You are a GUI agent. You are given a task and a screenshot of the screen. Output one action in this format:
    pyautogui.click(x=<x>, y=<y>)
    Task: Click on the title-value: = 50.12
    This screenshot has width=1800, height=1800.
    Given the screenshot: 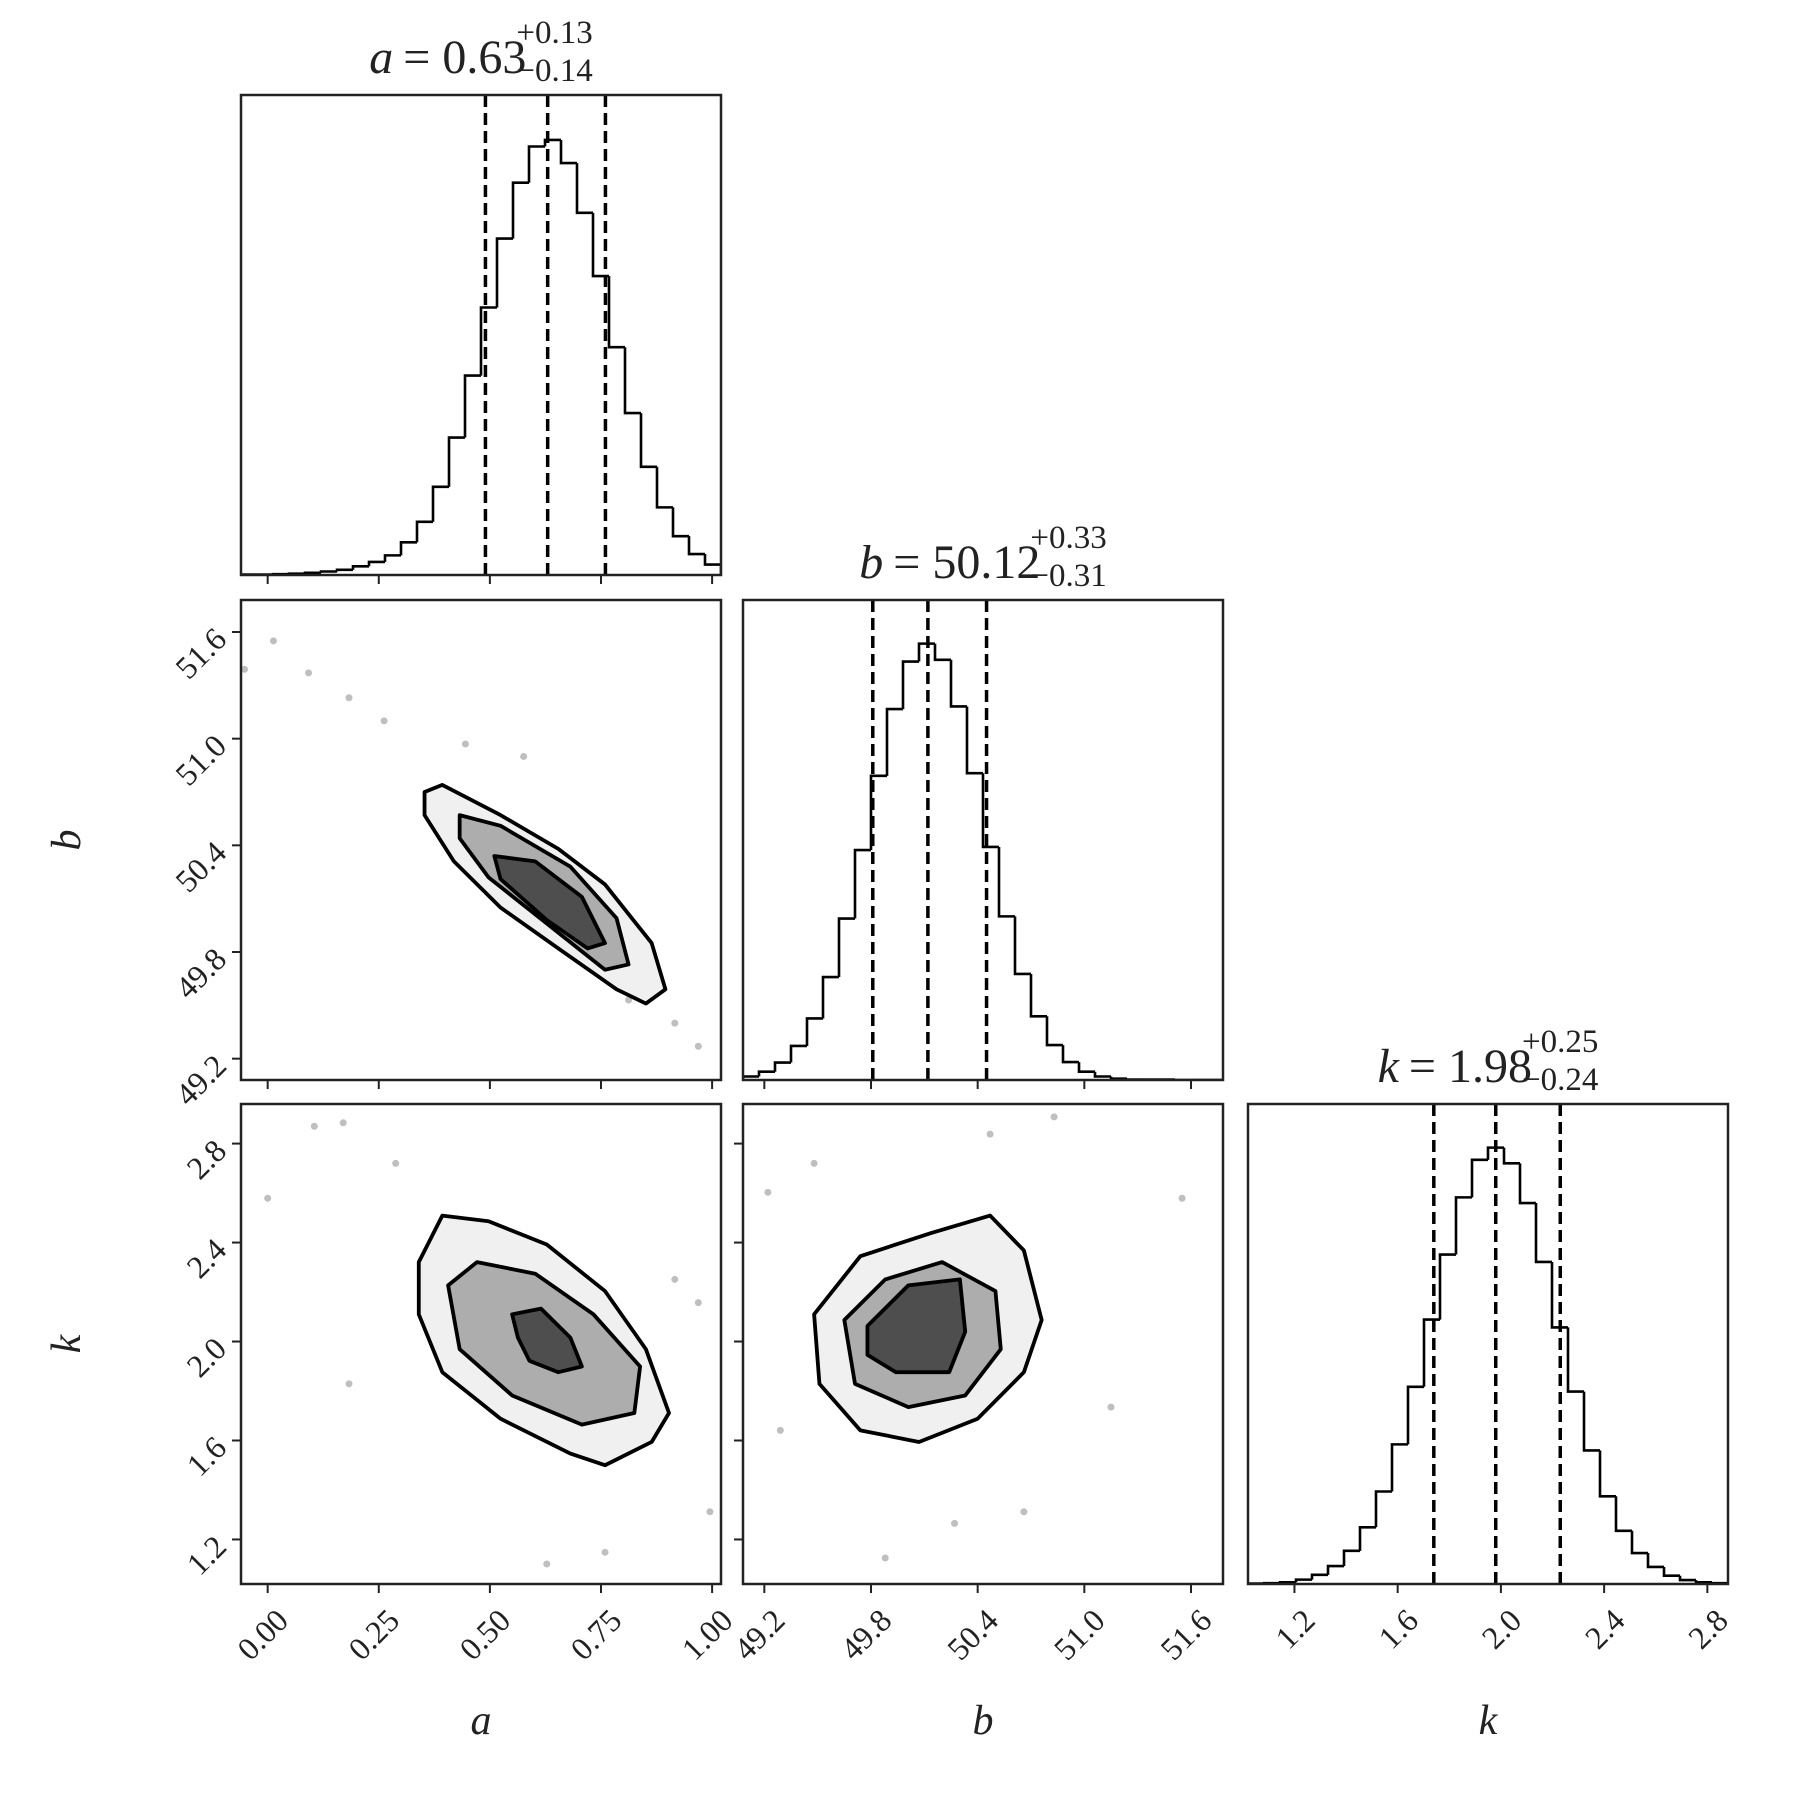 What is the action you would take?
    pyautogui.click(x=966, y=562)
    